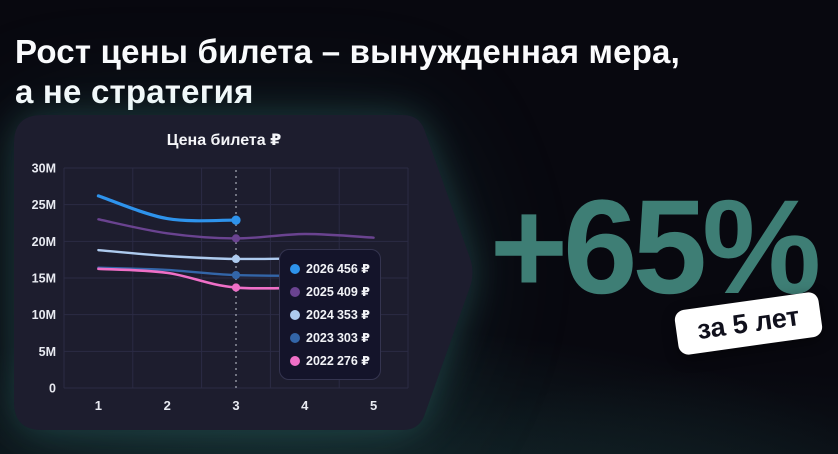 This screenshot has height=454, width=838. What do you see at coordinates (167, 208) in the screenshot?
I see `series-line-2026` at bounding box center [167, 208].